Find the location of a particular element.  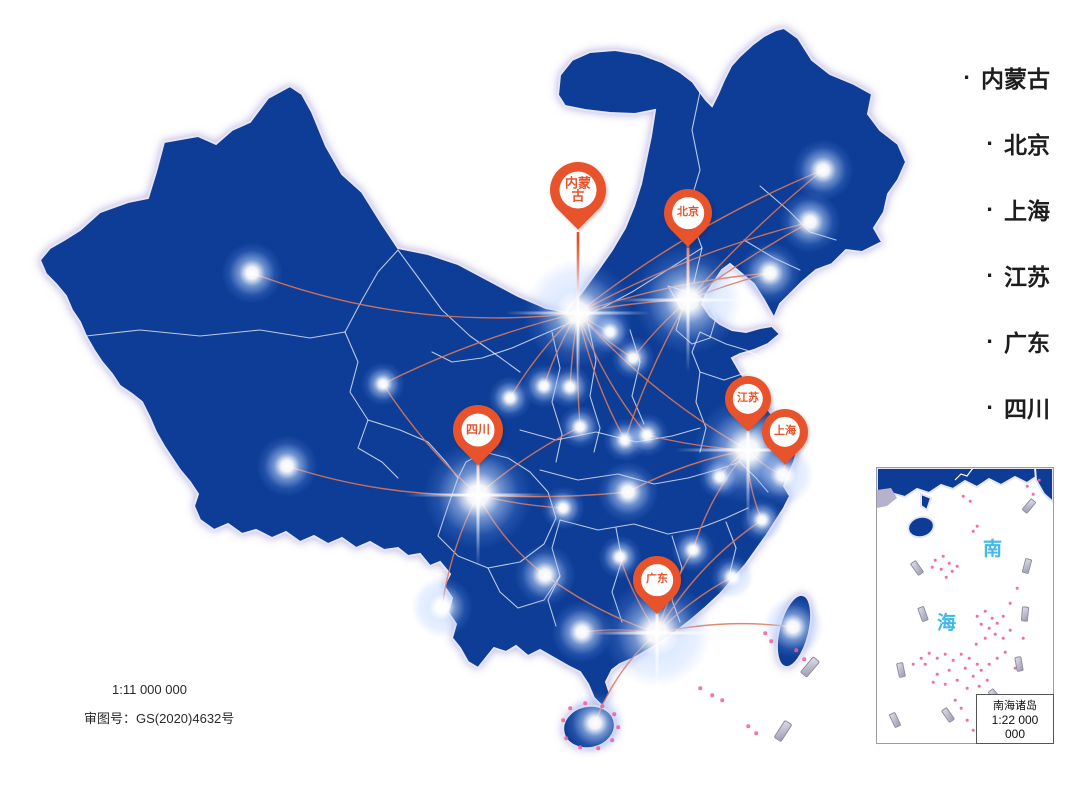

pin-label: 四川 is located at coordinates (477, 429).